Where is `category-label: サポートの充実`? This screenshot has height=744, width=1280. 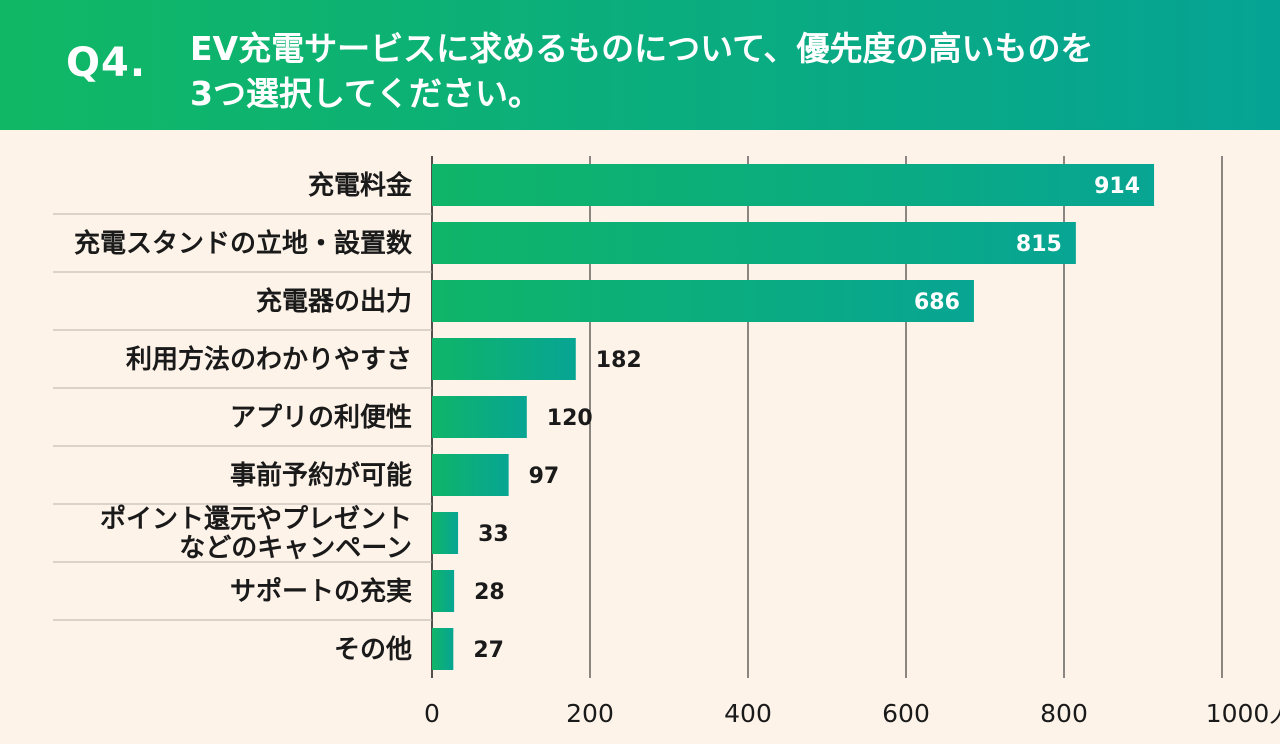 category-label: サポートの充実 is located at coordinates (321, 591).